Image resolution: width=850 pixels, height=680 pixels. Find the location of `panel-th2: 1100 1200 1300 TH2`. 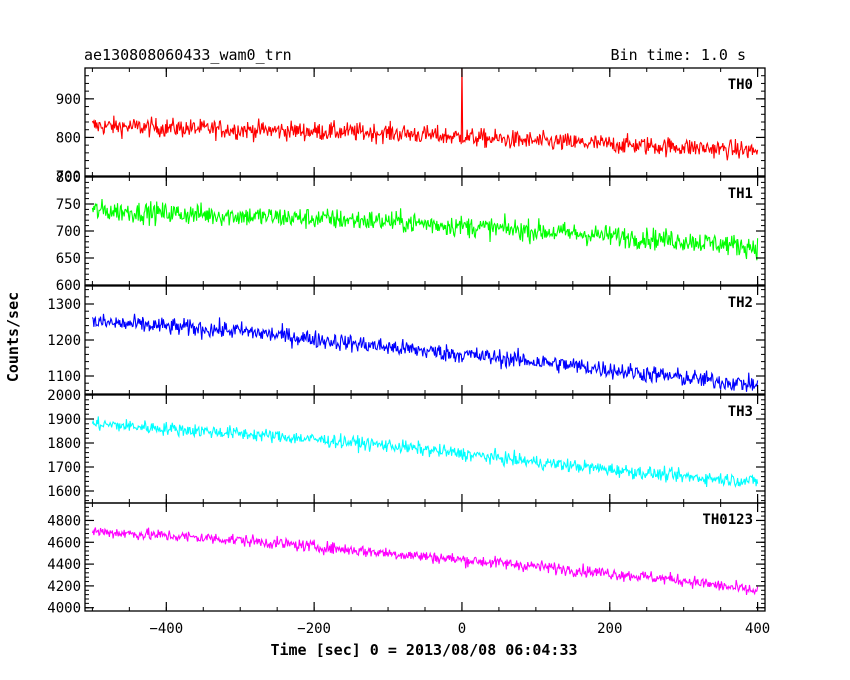

panel-th2: 1100 1200 1300 TH2 is located at coordinates (406, 340).